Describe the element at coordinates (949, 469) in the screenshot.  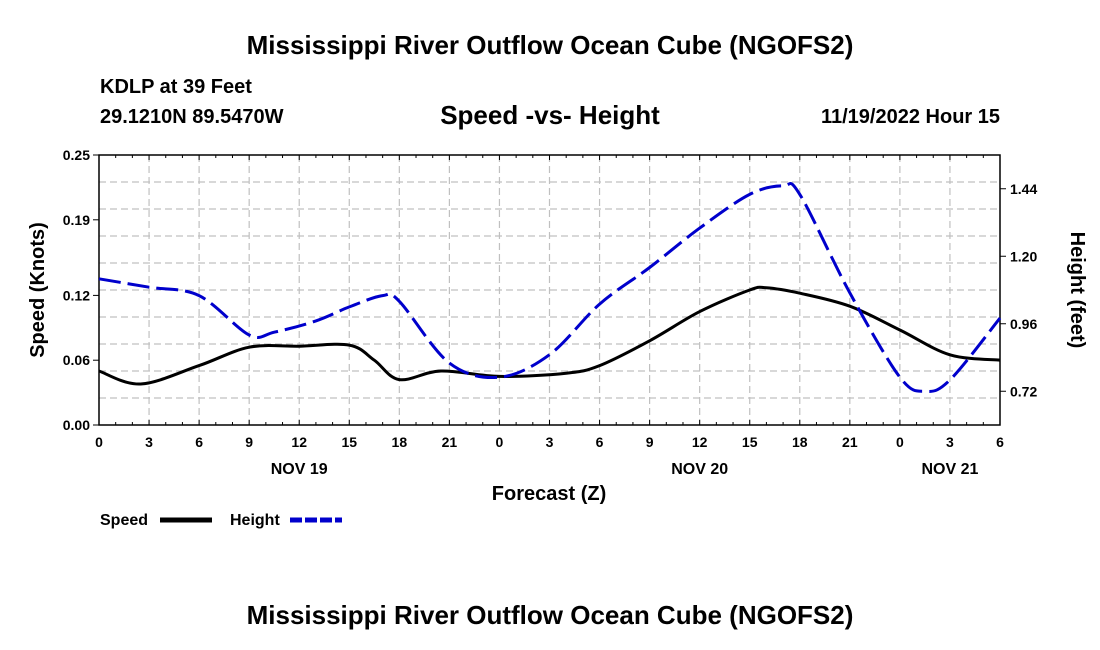
I see `date-label: NOV 21` at that location.